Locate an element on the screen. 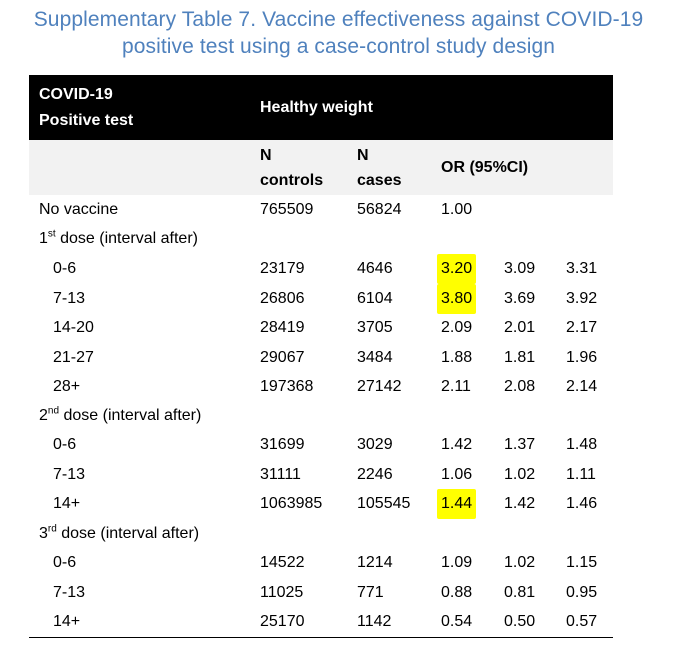 Image resolution: width=677 pixels, height=656 pixels. or-cell: 3.80 is located at coordinates (462, 298).